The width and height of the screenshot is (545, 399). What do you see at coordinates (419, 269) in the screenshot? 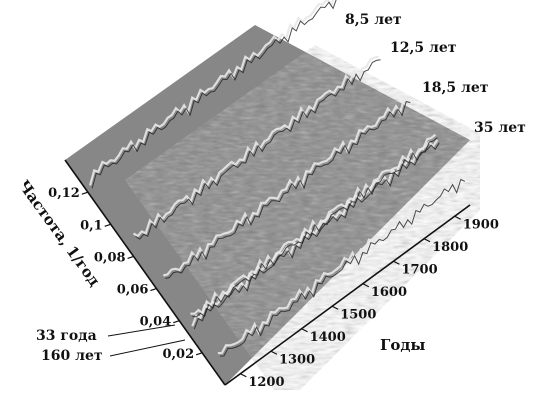
I see `year-tick-label: 1700` at bounding box center [419, 269].